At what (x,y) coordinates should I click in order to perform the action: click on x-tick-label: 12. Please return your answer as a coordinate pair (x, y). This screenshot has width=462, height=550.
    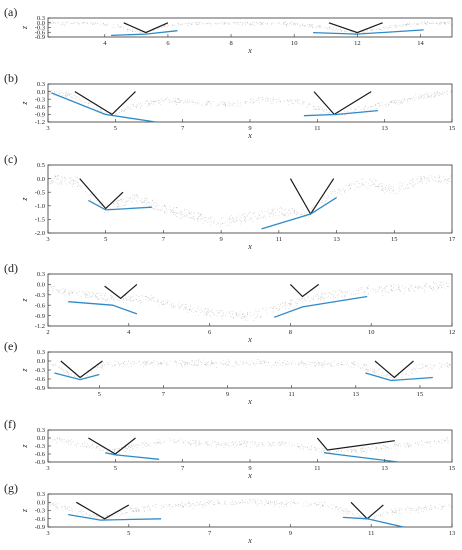
    Looking at the image, I should click on (452, 332).